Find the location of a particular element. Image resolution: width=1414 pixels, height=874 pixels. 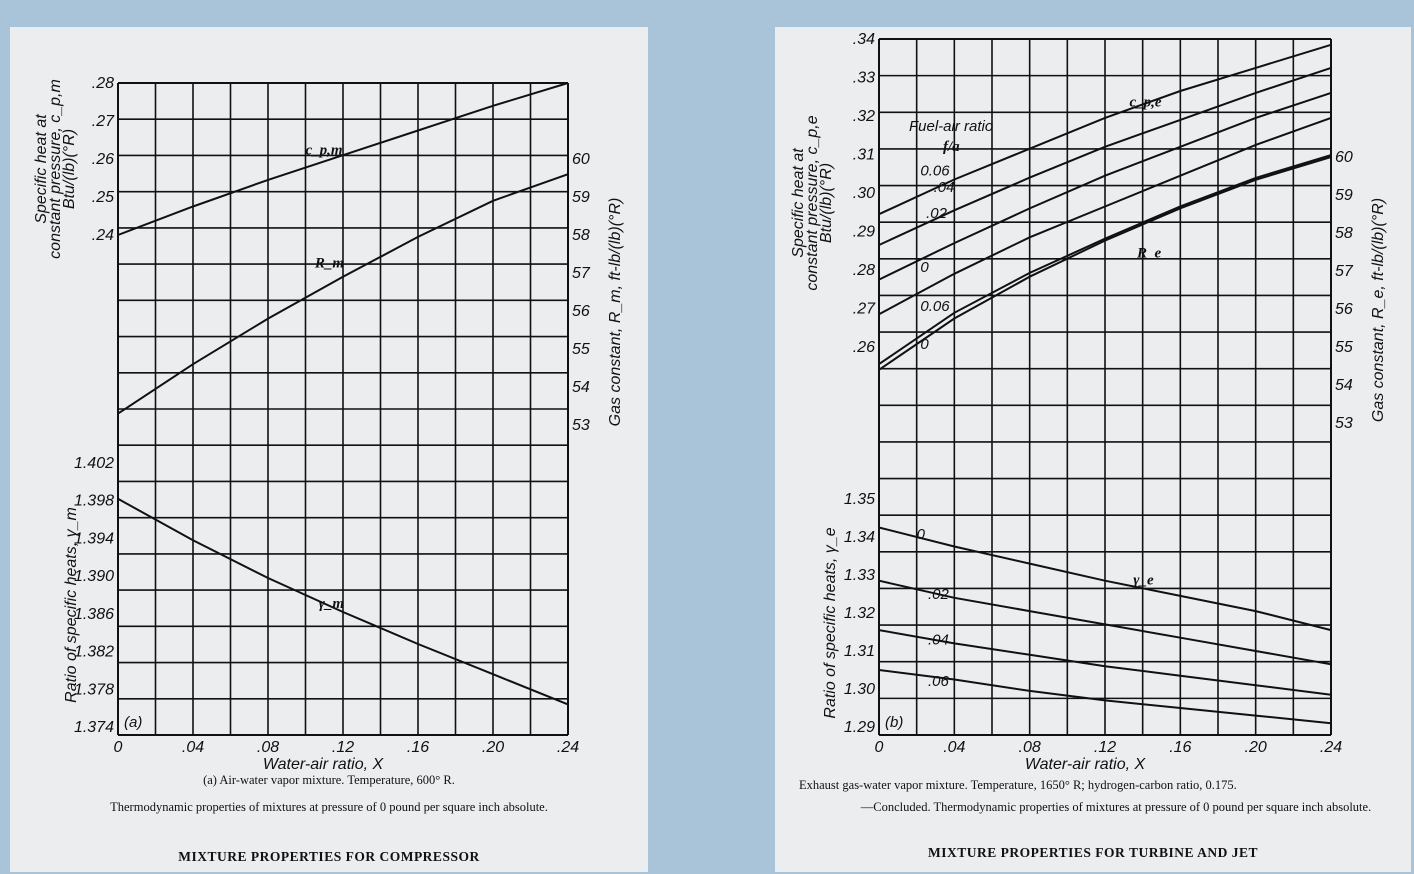

R-ratio-label: 0.06 is located at coordinates (935, 306).